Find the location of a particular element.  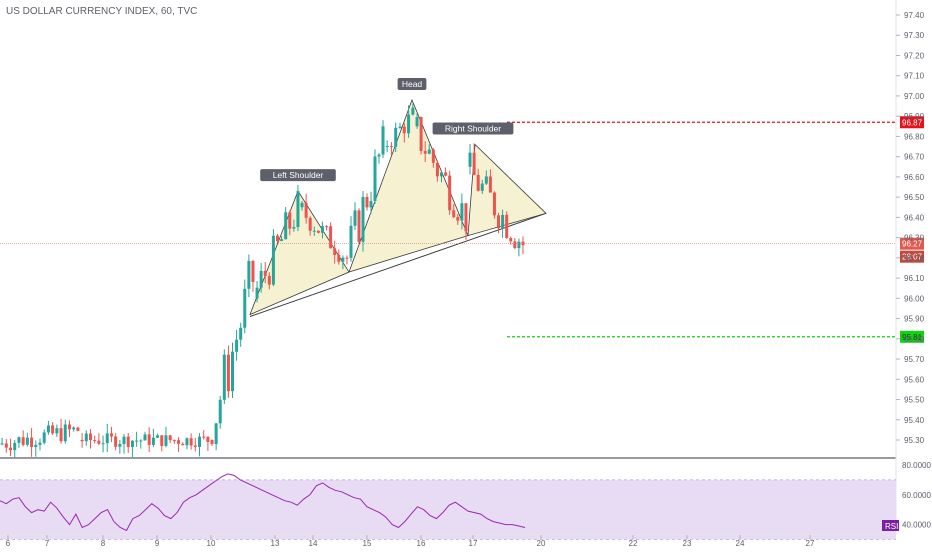

pattern-annotations: Left Shoulder Head Right Shoulder is located at coordinates (387, 130).